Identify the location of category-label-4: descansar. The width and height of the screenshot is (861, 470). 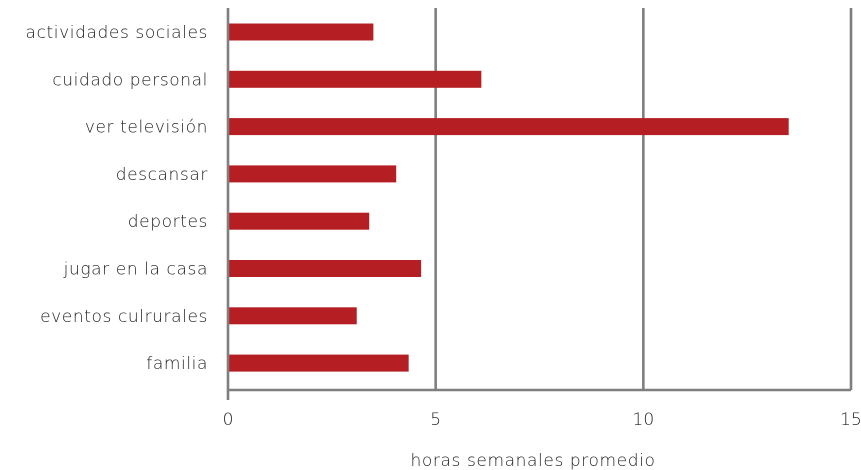
(162, 175).